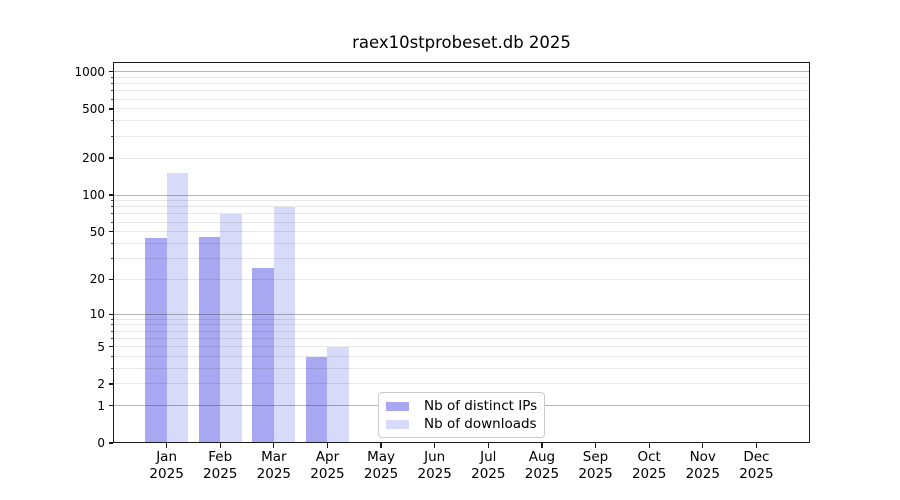  What do you see at coordinates (327, 457) in the screenshot?
I see `x-tick-month: Apr` at bounding box center [327, 457].